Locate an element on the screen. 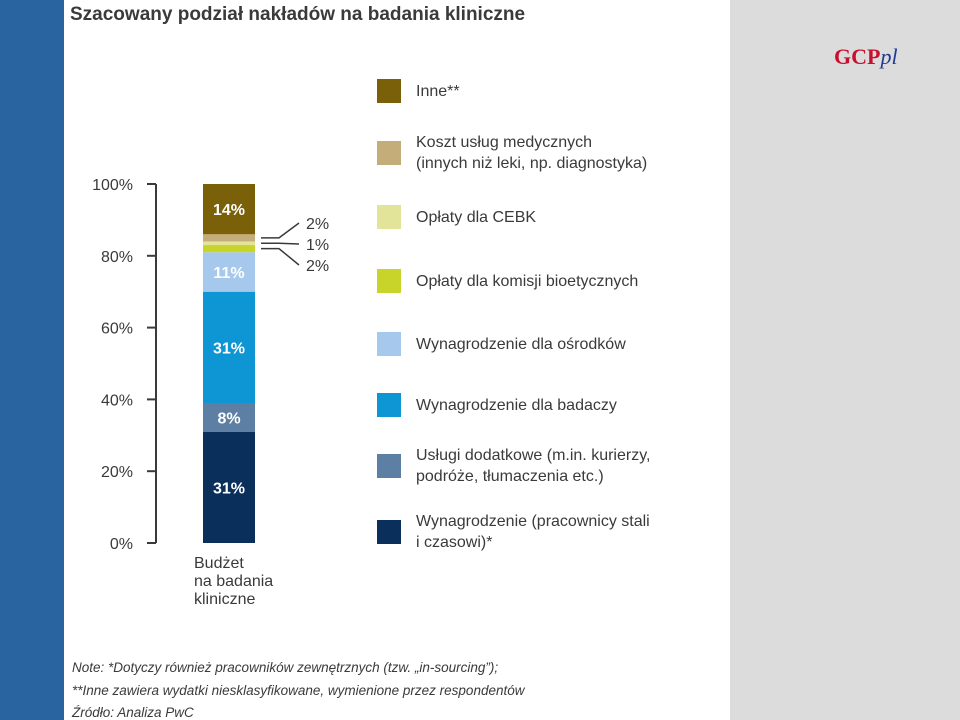  bar-data-label: 11% is located at coordinates (228, 273).